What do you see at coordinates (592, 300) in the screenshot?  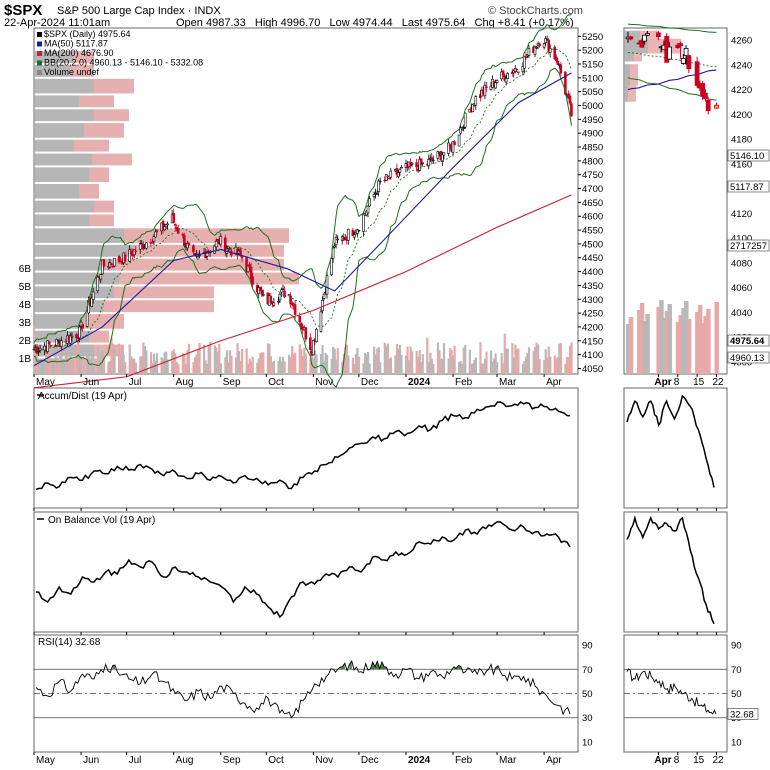 I see `price-y-tick-label: 4300` at bounding box center [592, 300].